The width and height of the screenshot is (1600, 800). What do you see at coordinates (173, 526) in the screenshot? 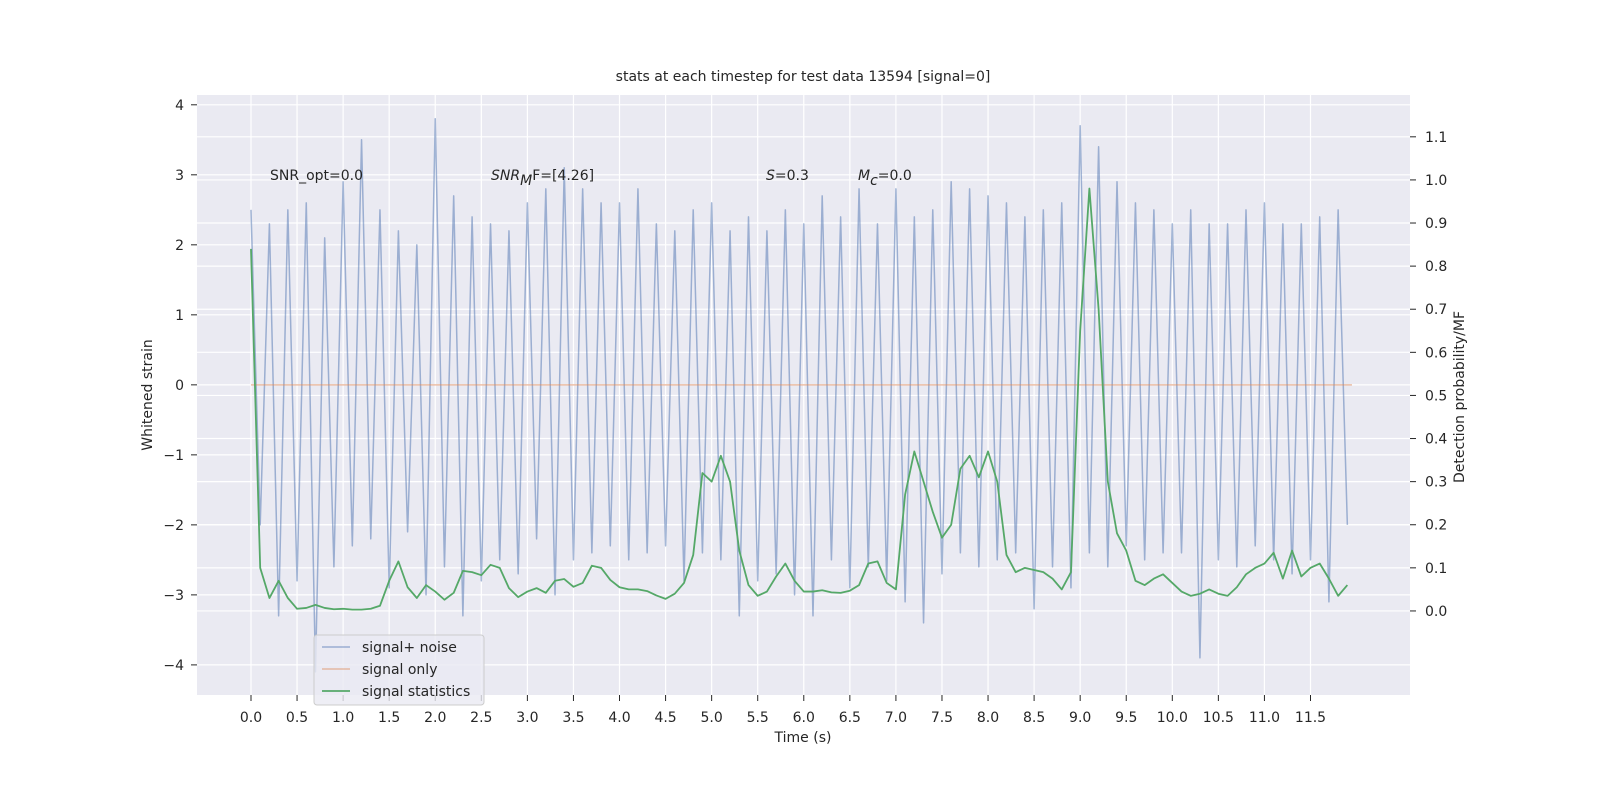
I see `y-tick-label: −2` at bounding box center [173, 526].